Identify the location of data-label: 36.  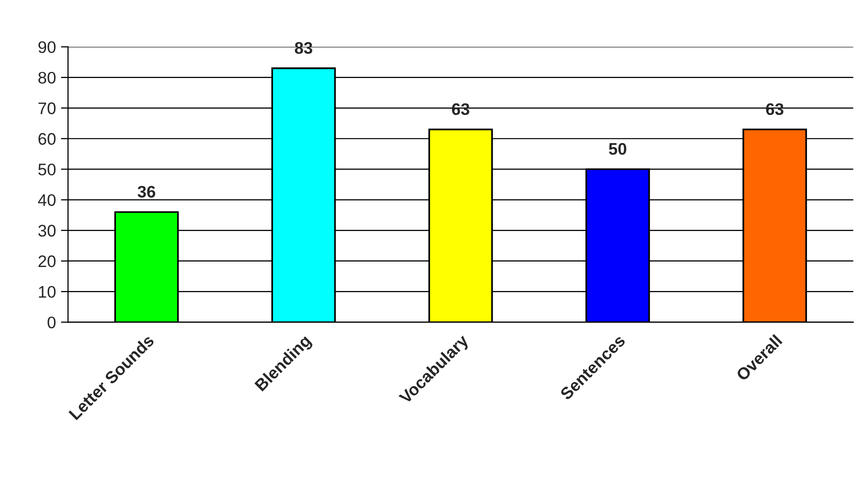
(147, 192).